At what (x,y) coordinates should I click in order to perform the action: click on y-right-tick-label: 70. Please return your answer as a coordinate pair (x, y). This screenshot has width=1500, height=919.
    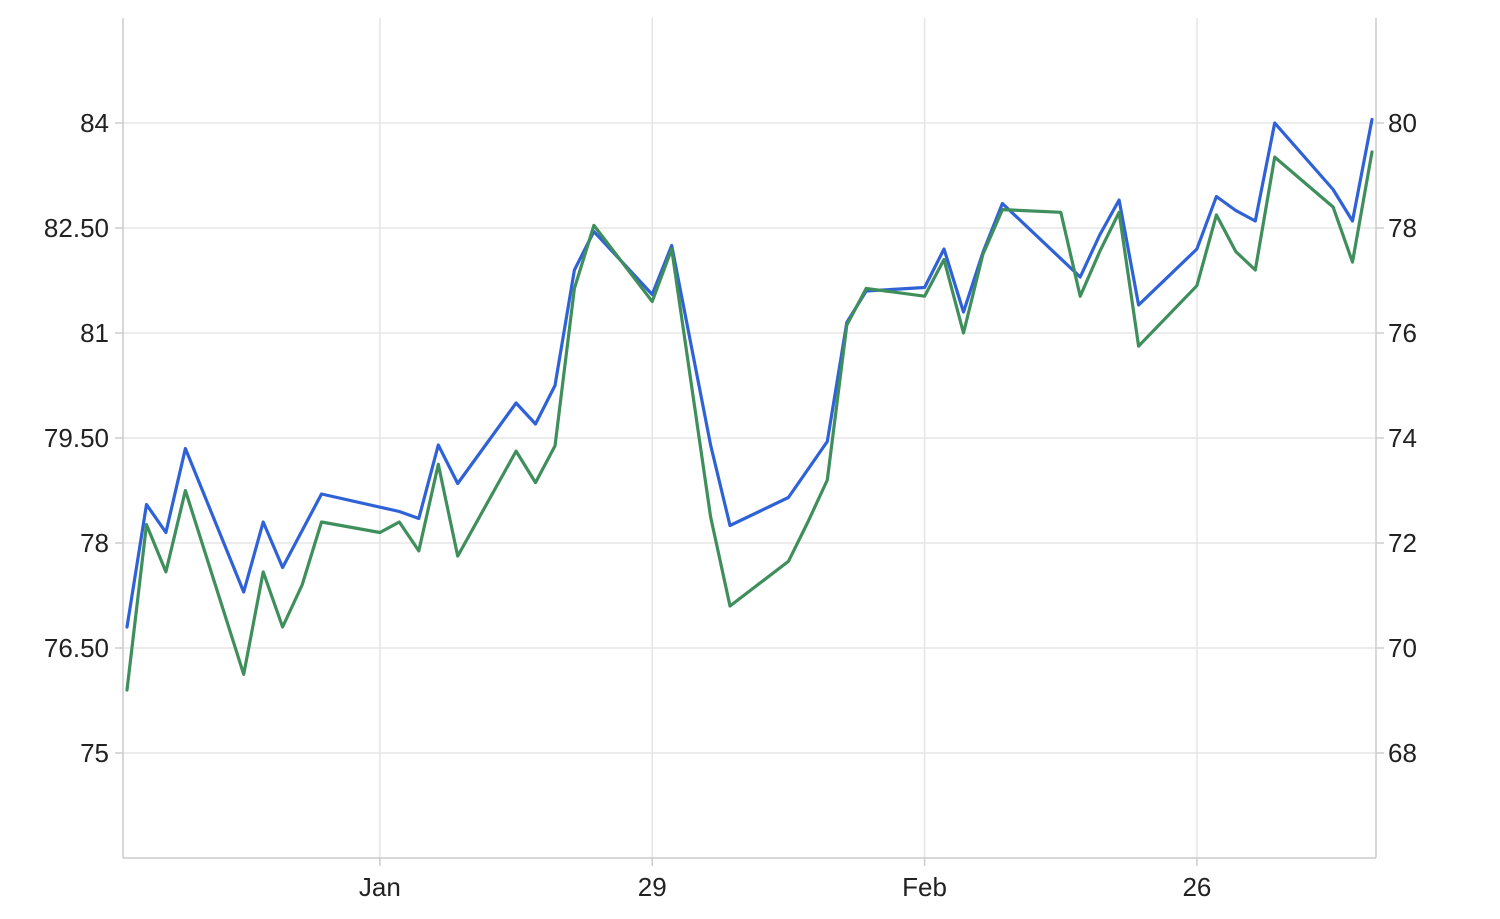
    Looking at the image, I should click on (1402, 648).